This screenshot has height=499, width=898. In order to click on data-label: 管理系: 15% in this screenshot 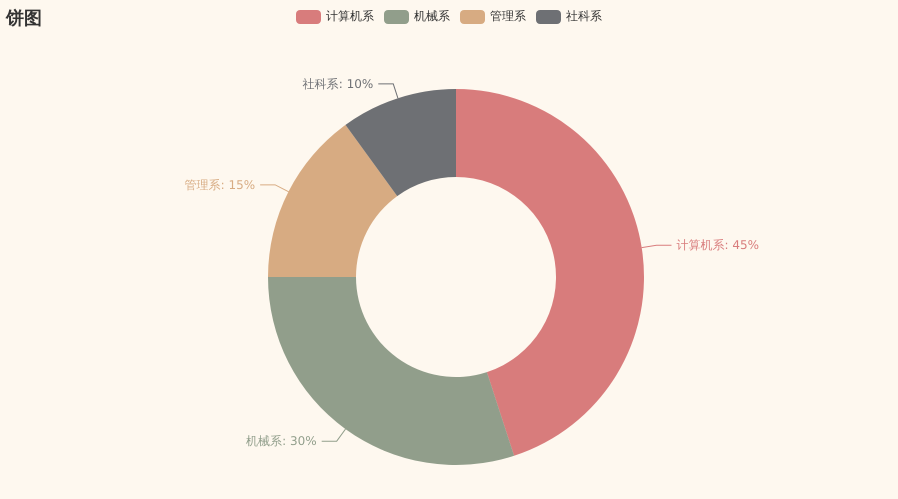, I will do `click(220, 185)`.